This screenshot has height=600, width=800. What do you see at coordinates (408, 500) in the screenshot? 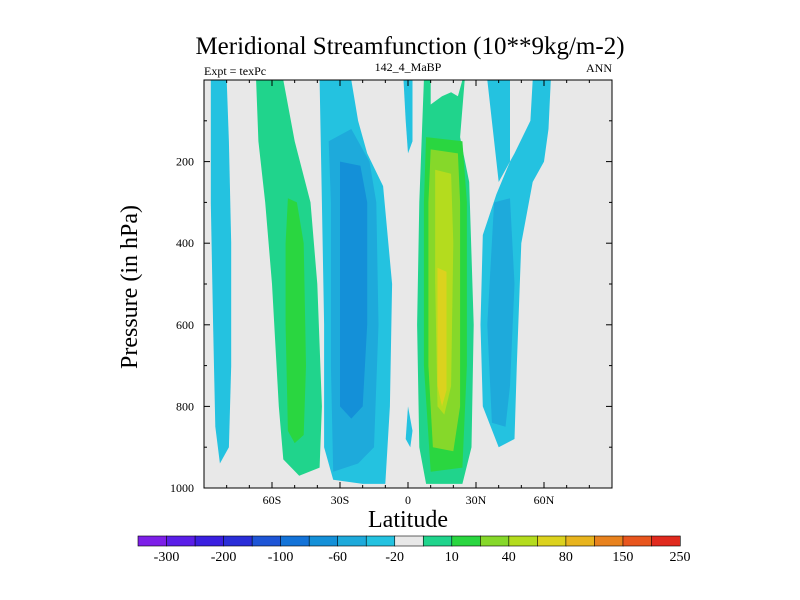
I see `x-tick-label: 0` at bounding box center [408, 500].